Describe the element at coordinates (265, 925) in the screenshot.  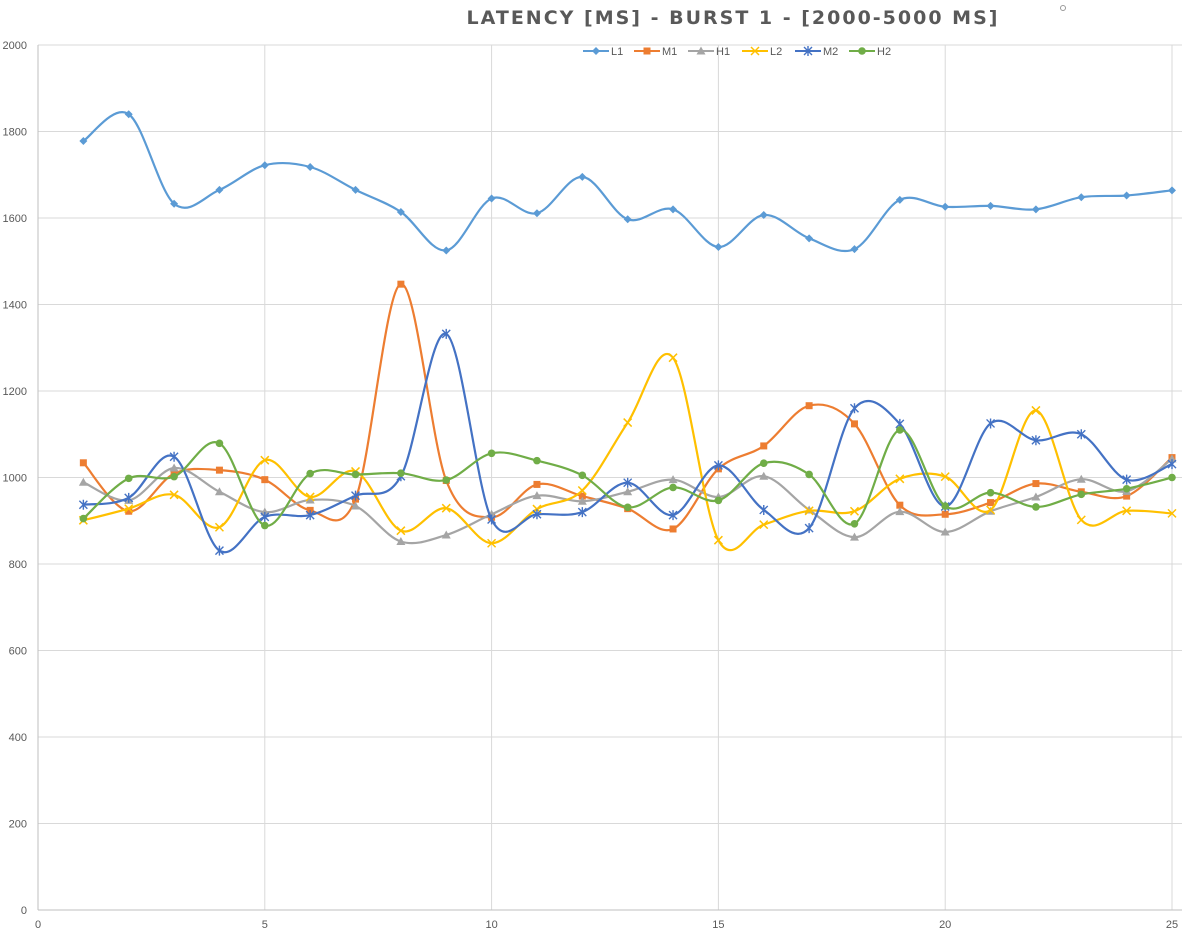
I see `x-tick-label: 5` at that location.